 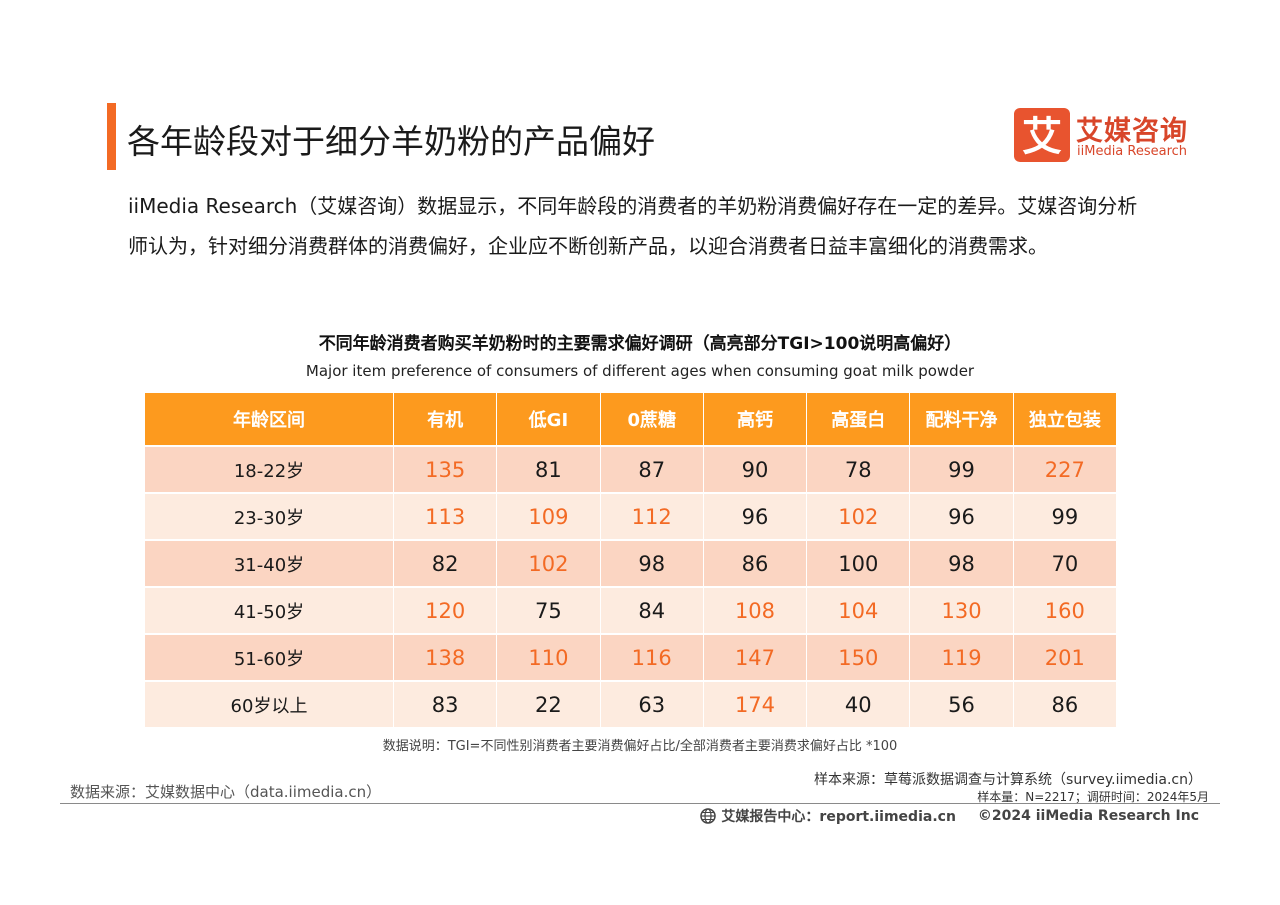 I want to click on header-low-gi: 低GI, so click(x=548, y=419).